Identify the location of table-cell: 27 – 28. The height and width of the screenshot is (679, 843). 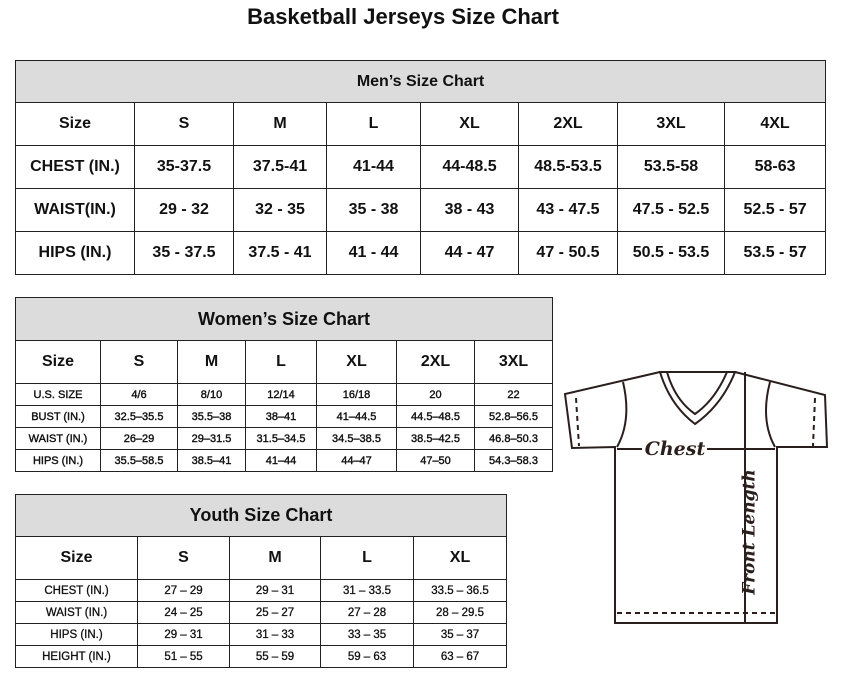
(367, 612).